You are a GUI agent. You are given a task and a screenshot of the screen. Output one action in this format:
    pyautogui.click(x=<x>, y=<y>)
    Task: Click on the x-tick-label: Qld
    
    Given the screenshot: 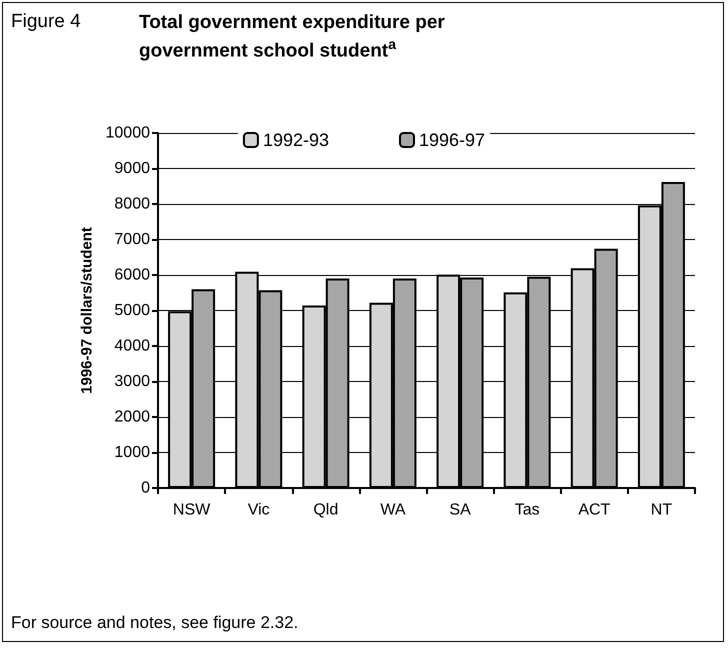 What is the action you would take?
    pyautogui.click(x=325, y=510)
    